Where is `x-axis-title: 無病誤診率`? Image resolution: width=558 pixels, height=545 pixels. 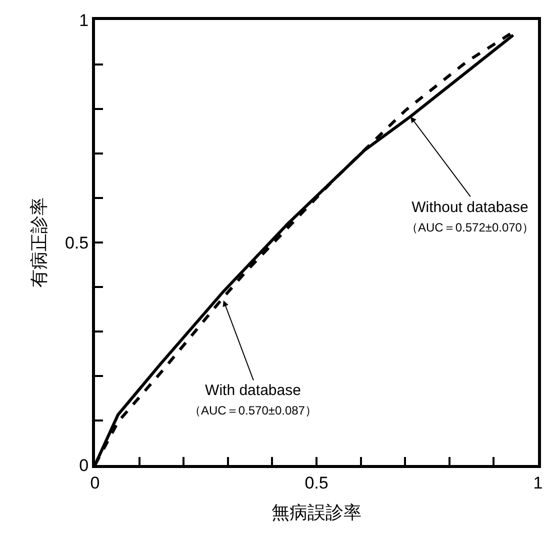
x-axis-title: 無病誤診率 is located at coordinates (317, 512).